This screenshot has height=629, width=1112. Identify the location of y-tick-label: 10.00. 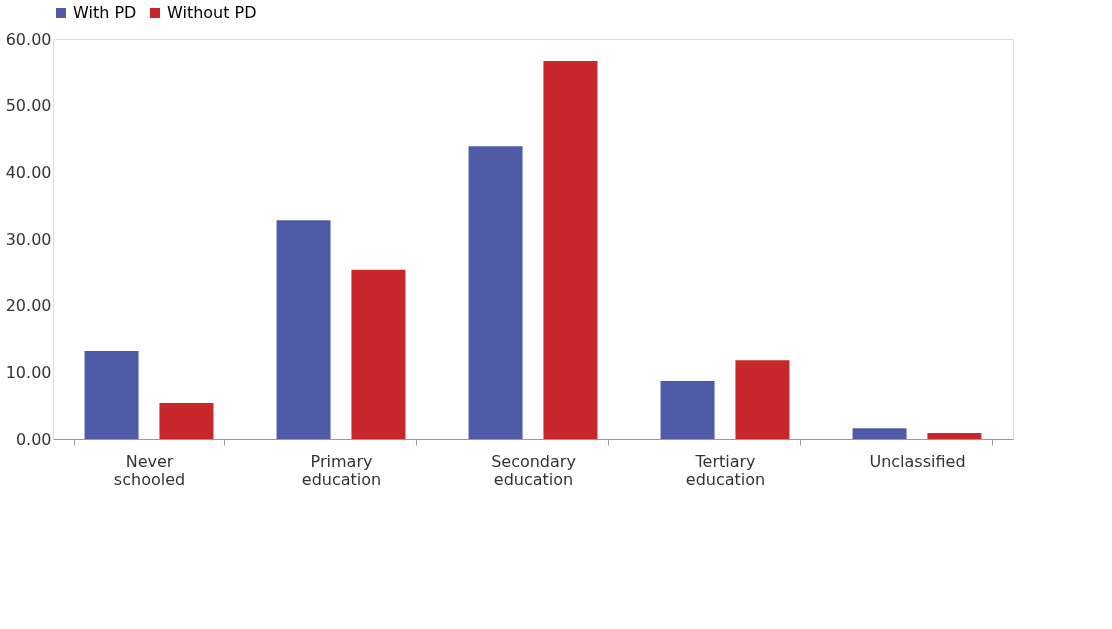
(28, 372).